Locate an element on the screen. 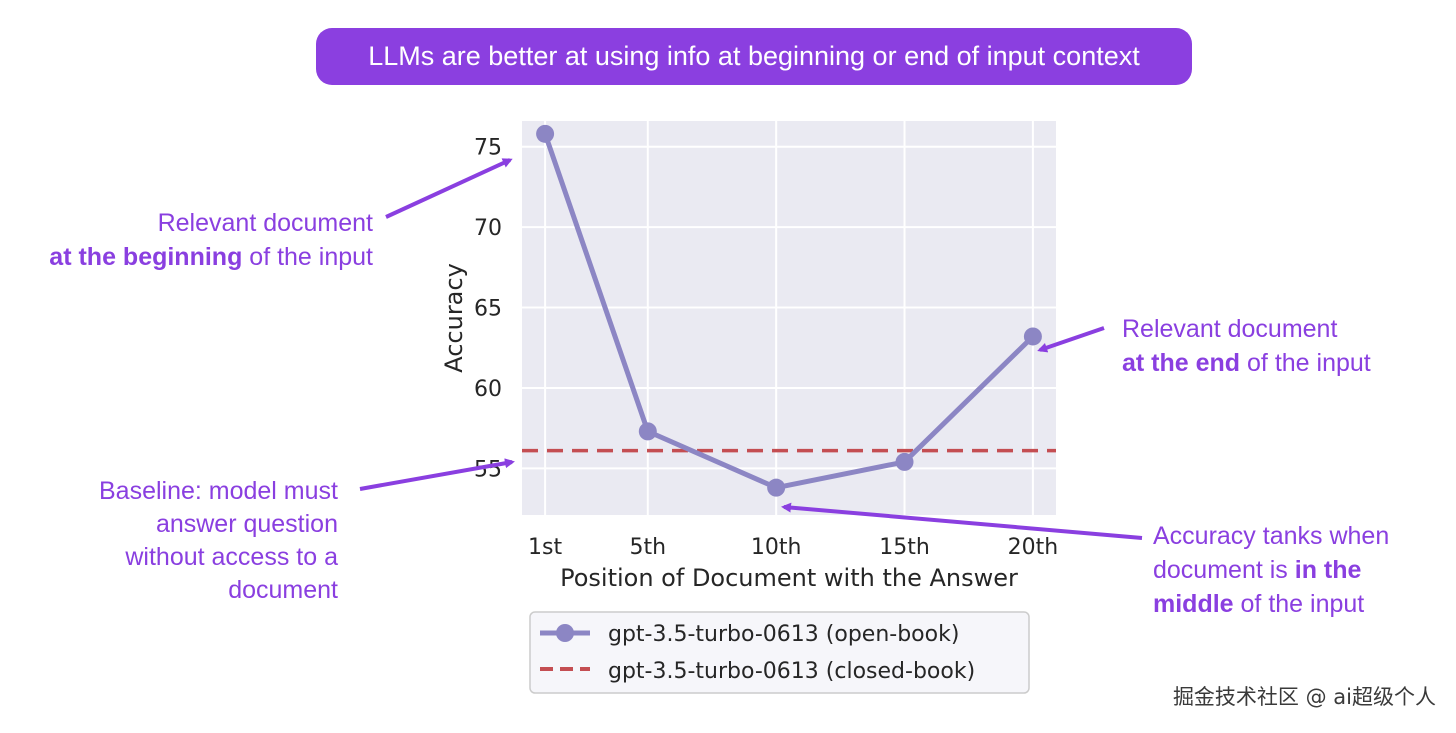 The width and height of the screenshot is (1456, 733). x-axis-label: Position of Document with the Answer is located at coordinates (789, 578).